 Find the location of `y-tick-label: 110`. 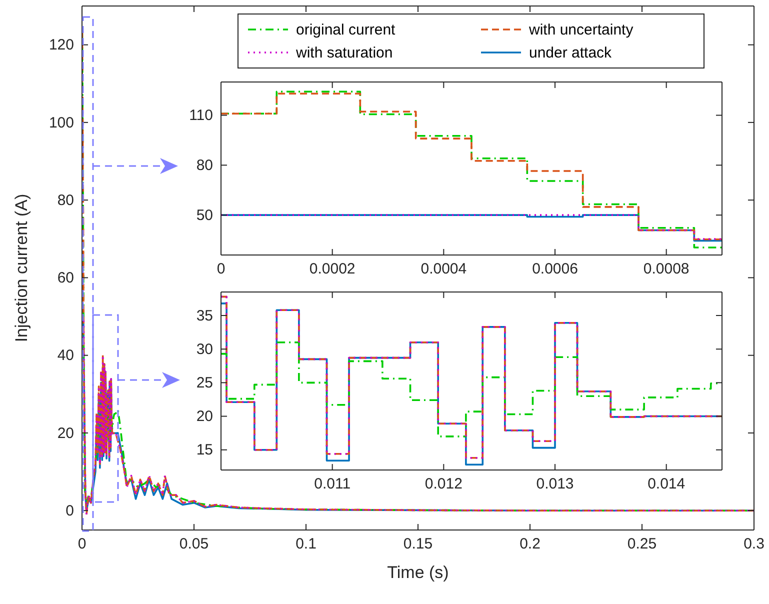

y-tick-label: 110 is located at coordinates (201, 115).